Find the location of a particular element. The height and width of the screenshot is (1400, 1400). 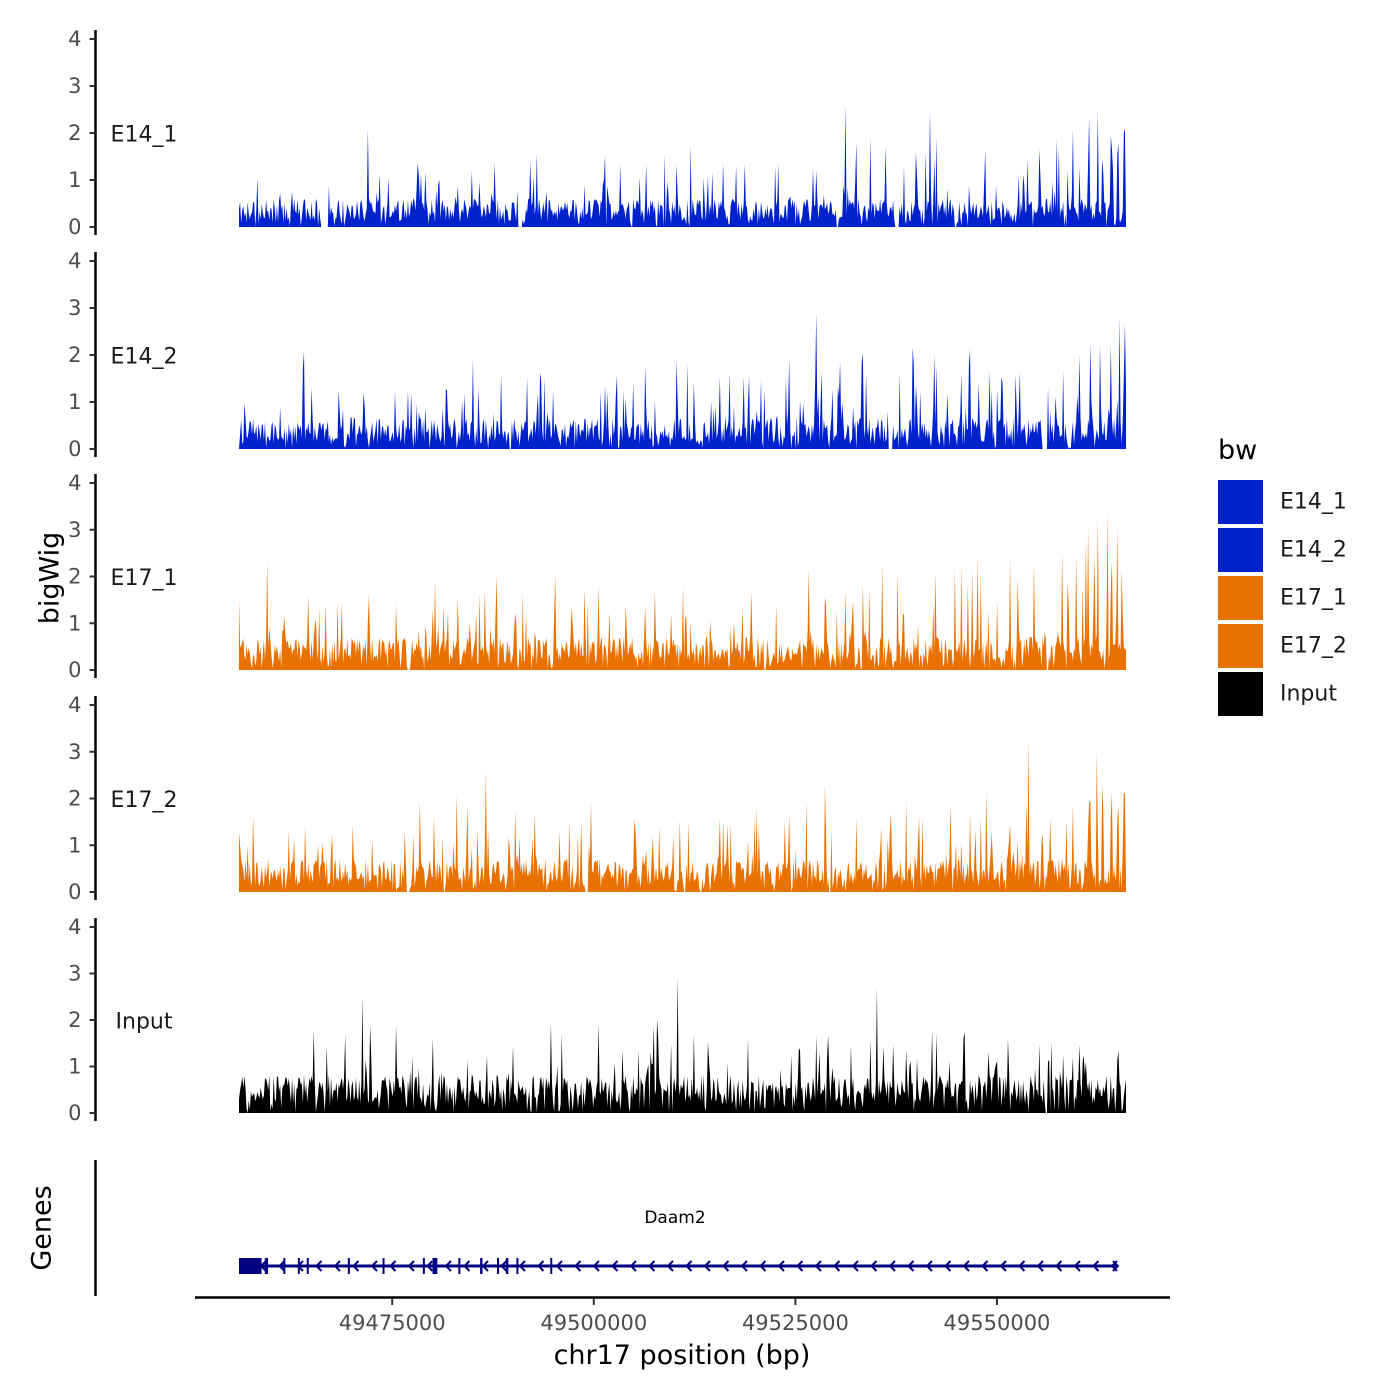

gene-panel: Genes Daam2 is located at coordinates (573, 1228).